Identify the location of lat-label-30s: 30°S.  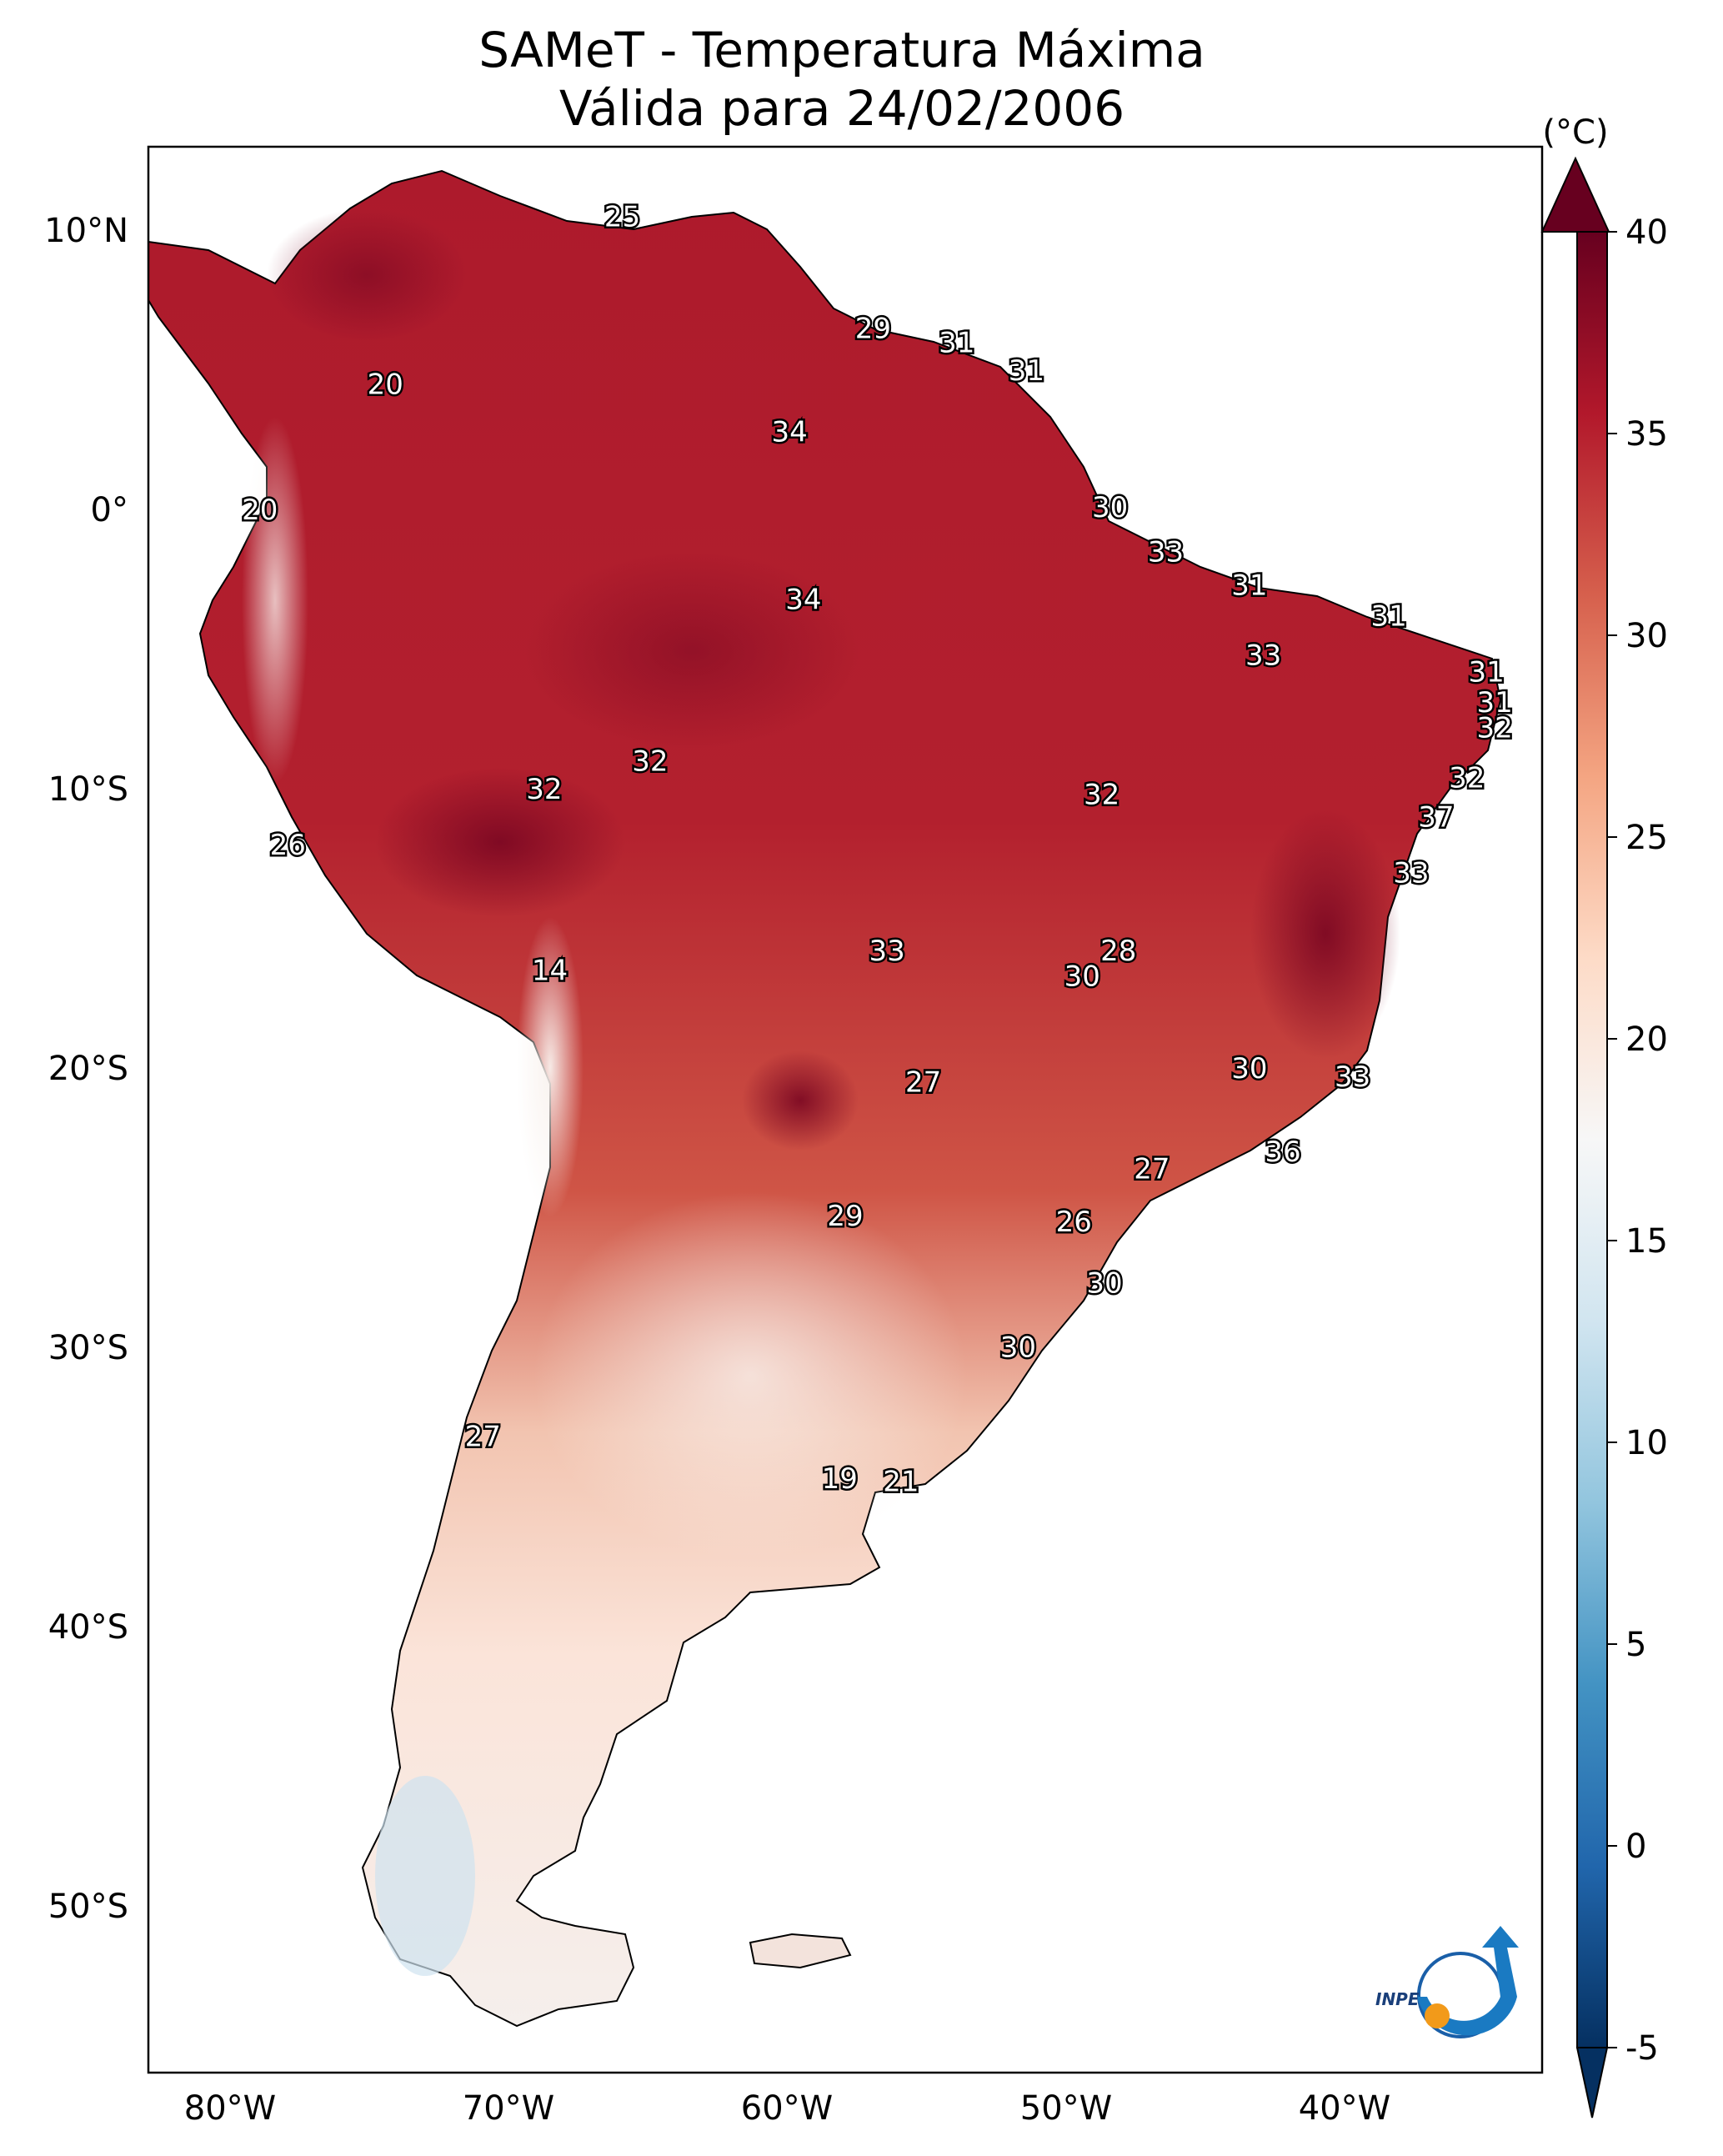
(88, 1348).